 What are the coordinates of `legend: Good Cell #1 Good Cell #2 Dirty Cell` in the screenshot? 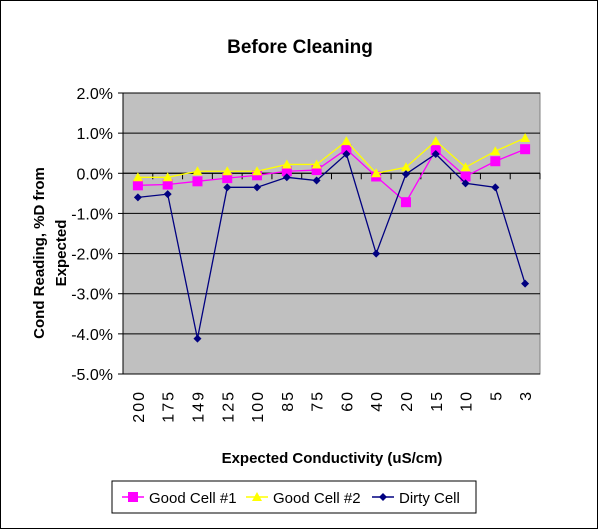 It's located at (291, 498).